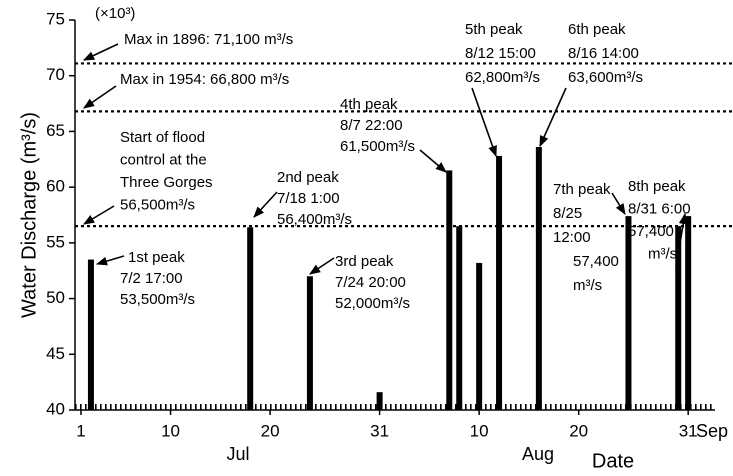 This screenshot has width=733, height=476. I want to click on y-tick-label: 65, so click(55, 130).